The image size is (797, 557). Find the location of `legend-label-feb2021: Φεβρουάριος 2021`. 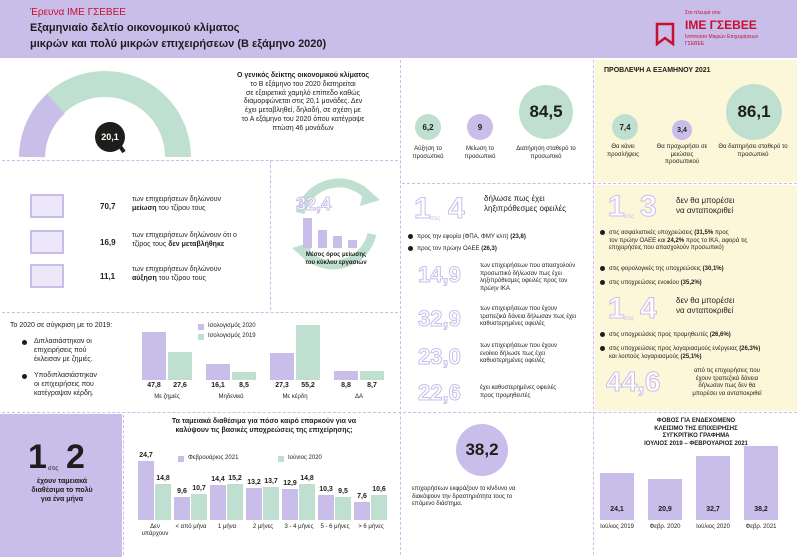

legend-label-feb2021: Φεβρουάριος 2021 is located at coordinates (213, 458).